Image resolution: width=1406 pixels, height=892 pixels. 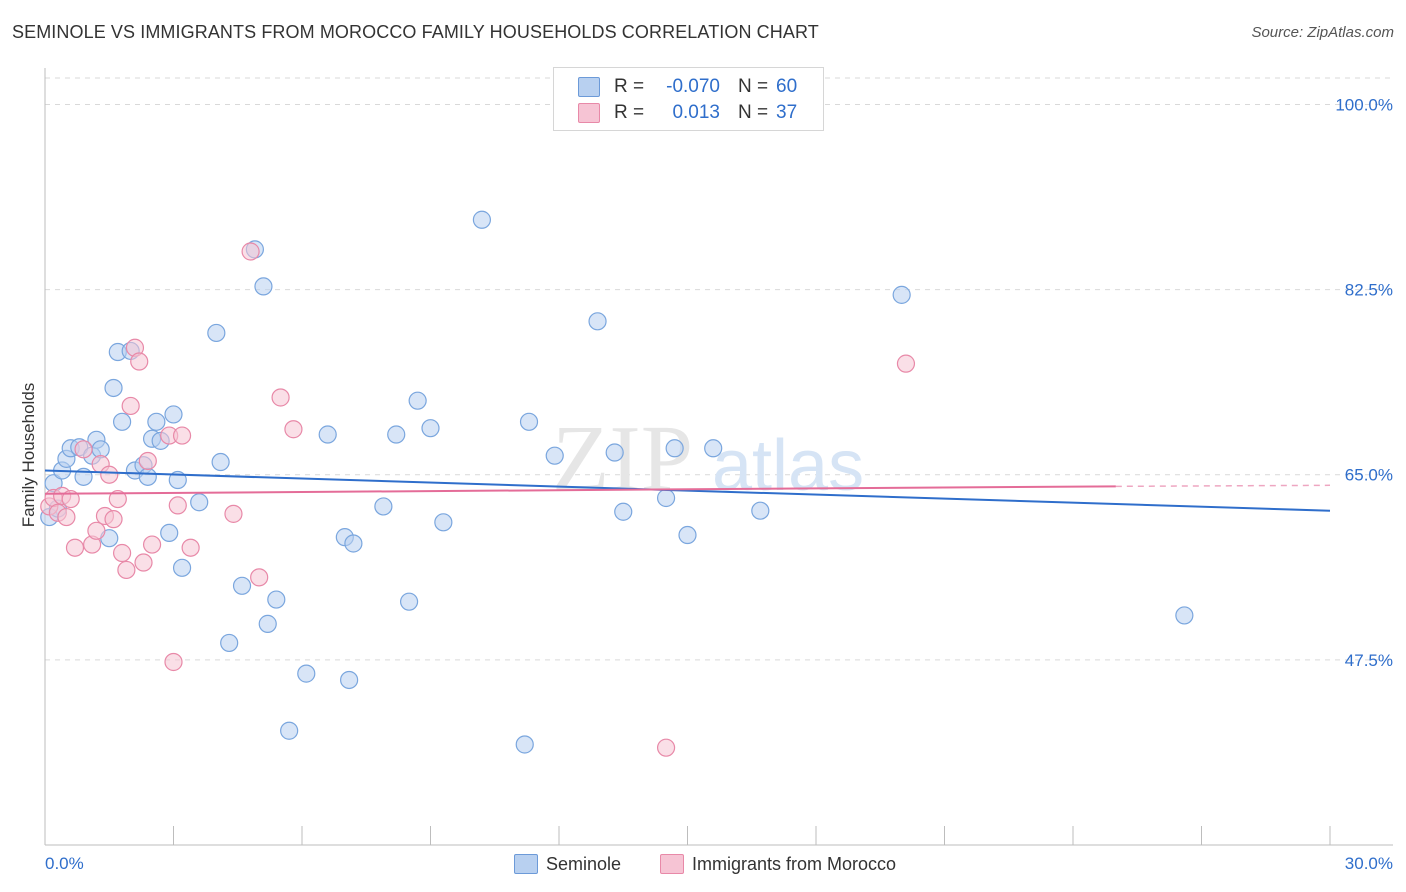 I want to click on x-tick-label: 30.0%, so click(x=1369, y=863).